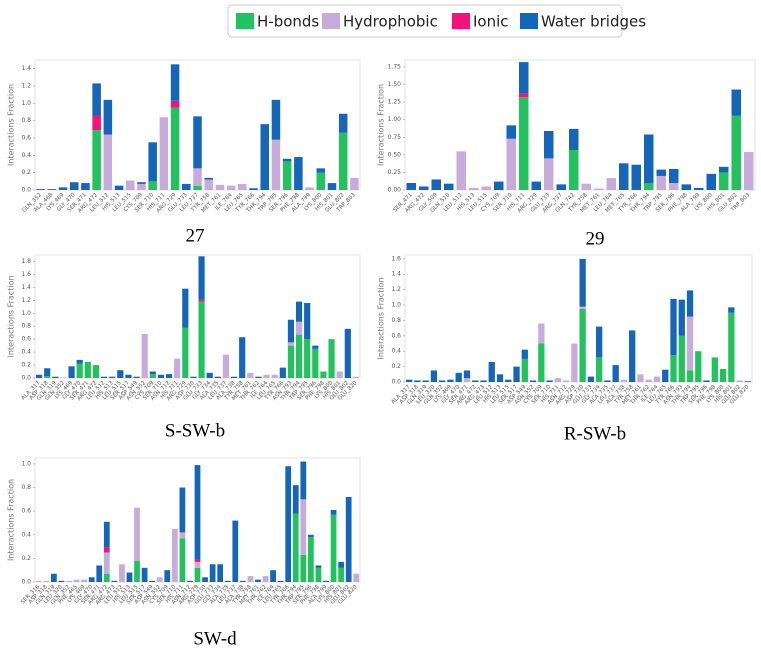  I want to click on y-axis-label: Interactions Fraction, so click(11, 520).